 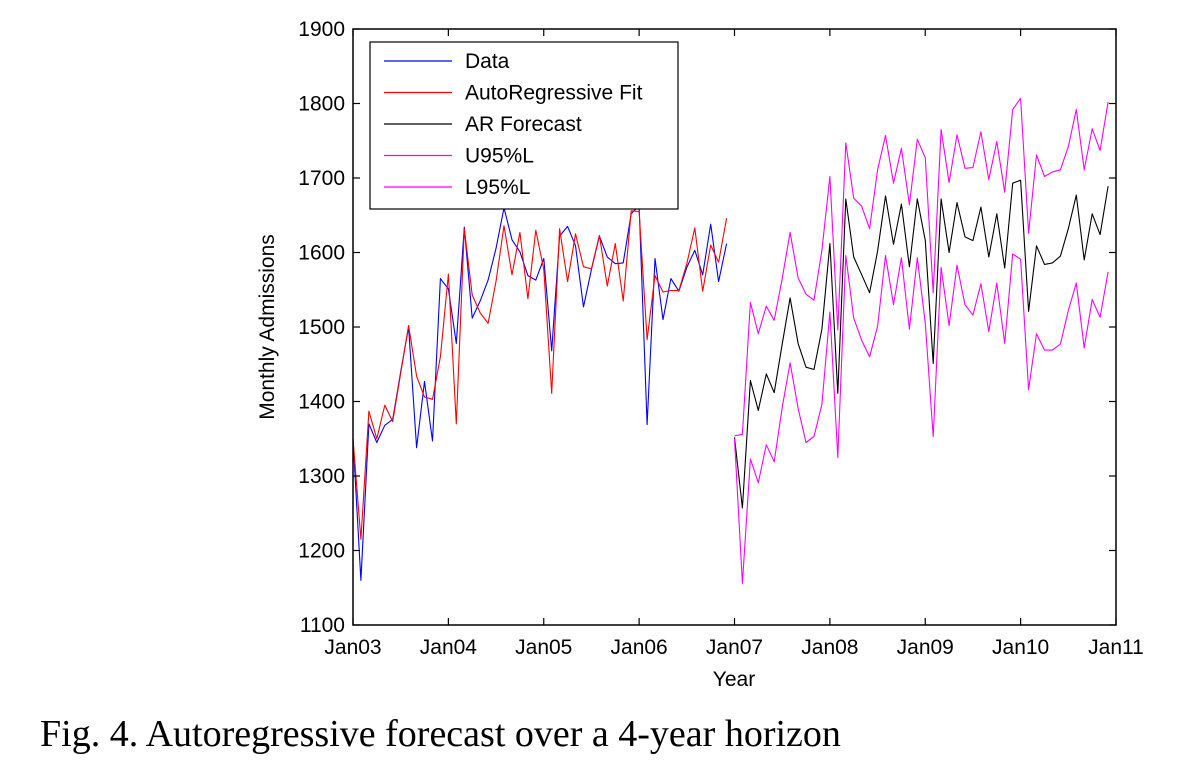 What do you see at coordinates (449, 647) in the screenshot?
I see `x-tick-label: Jan04` at bounding box center [449, 647].